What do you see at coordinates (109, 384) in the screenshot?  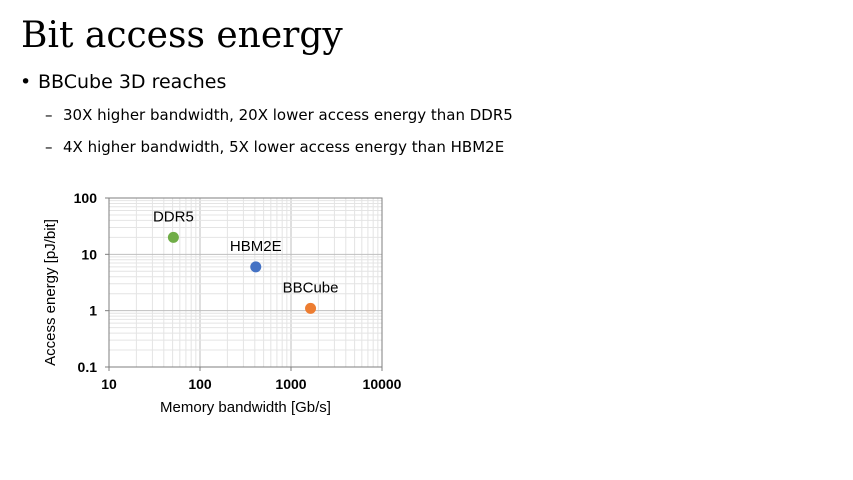 I see `x-tick-label: 10` at bounding box center [109, 384].